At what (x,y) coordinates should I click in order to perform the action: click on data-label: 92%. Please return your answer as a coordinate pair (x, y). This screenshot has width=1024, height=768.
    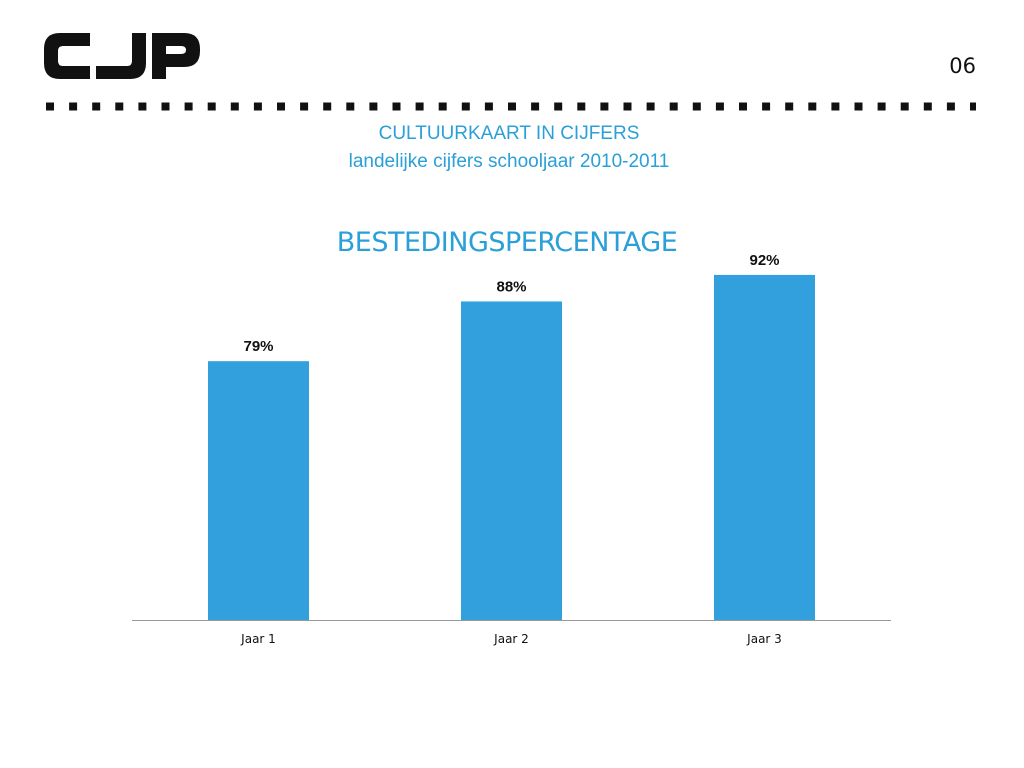
    Looking at the image, I should click on (764, 260).